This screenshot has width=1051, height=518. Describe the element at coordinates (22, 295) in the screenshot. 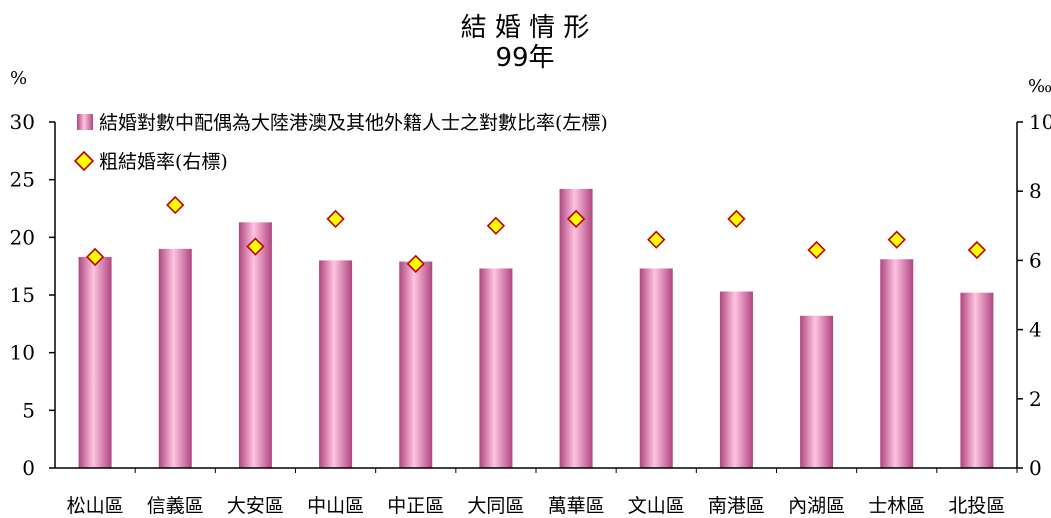

I see `left-tick-label: 15` at that location.